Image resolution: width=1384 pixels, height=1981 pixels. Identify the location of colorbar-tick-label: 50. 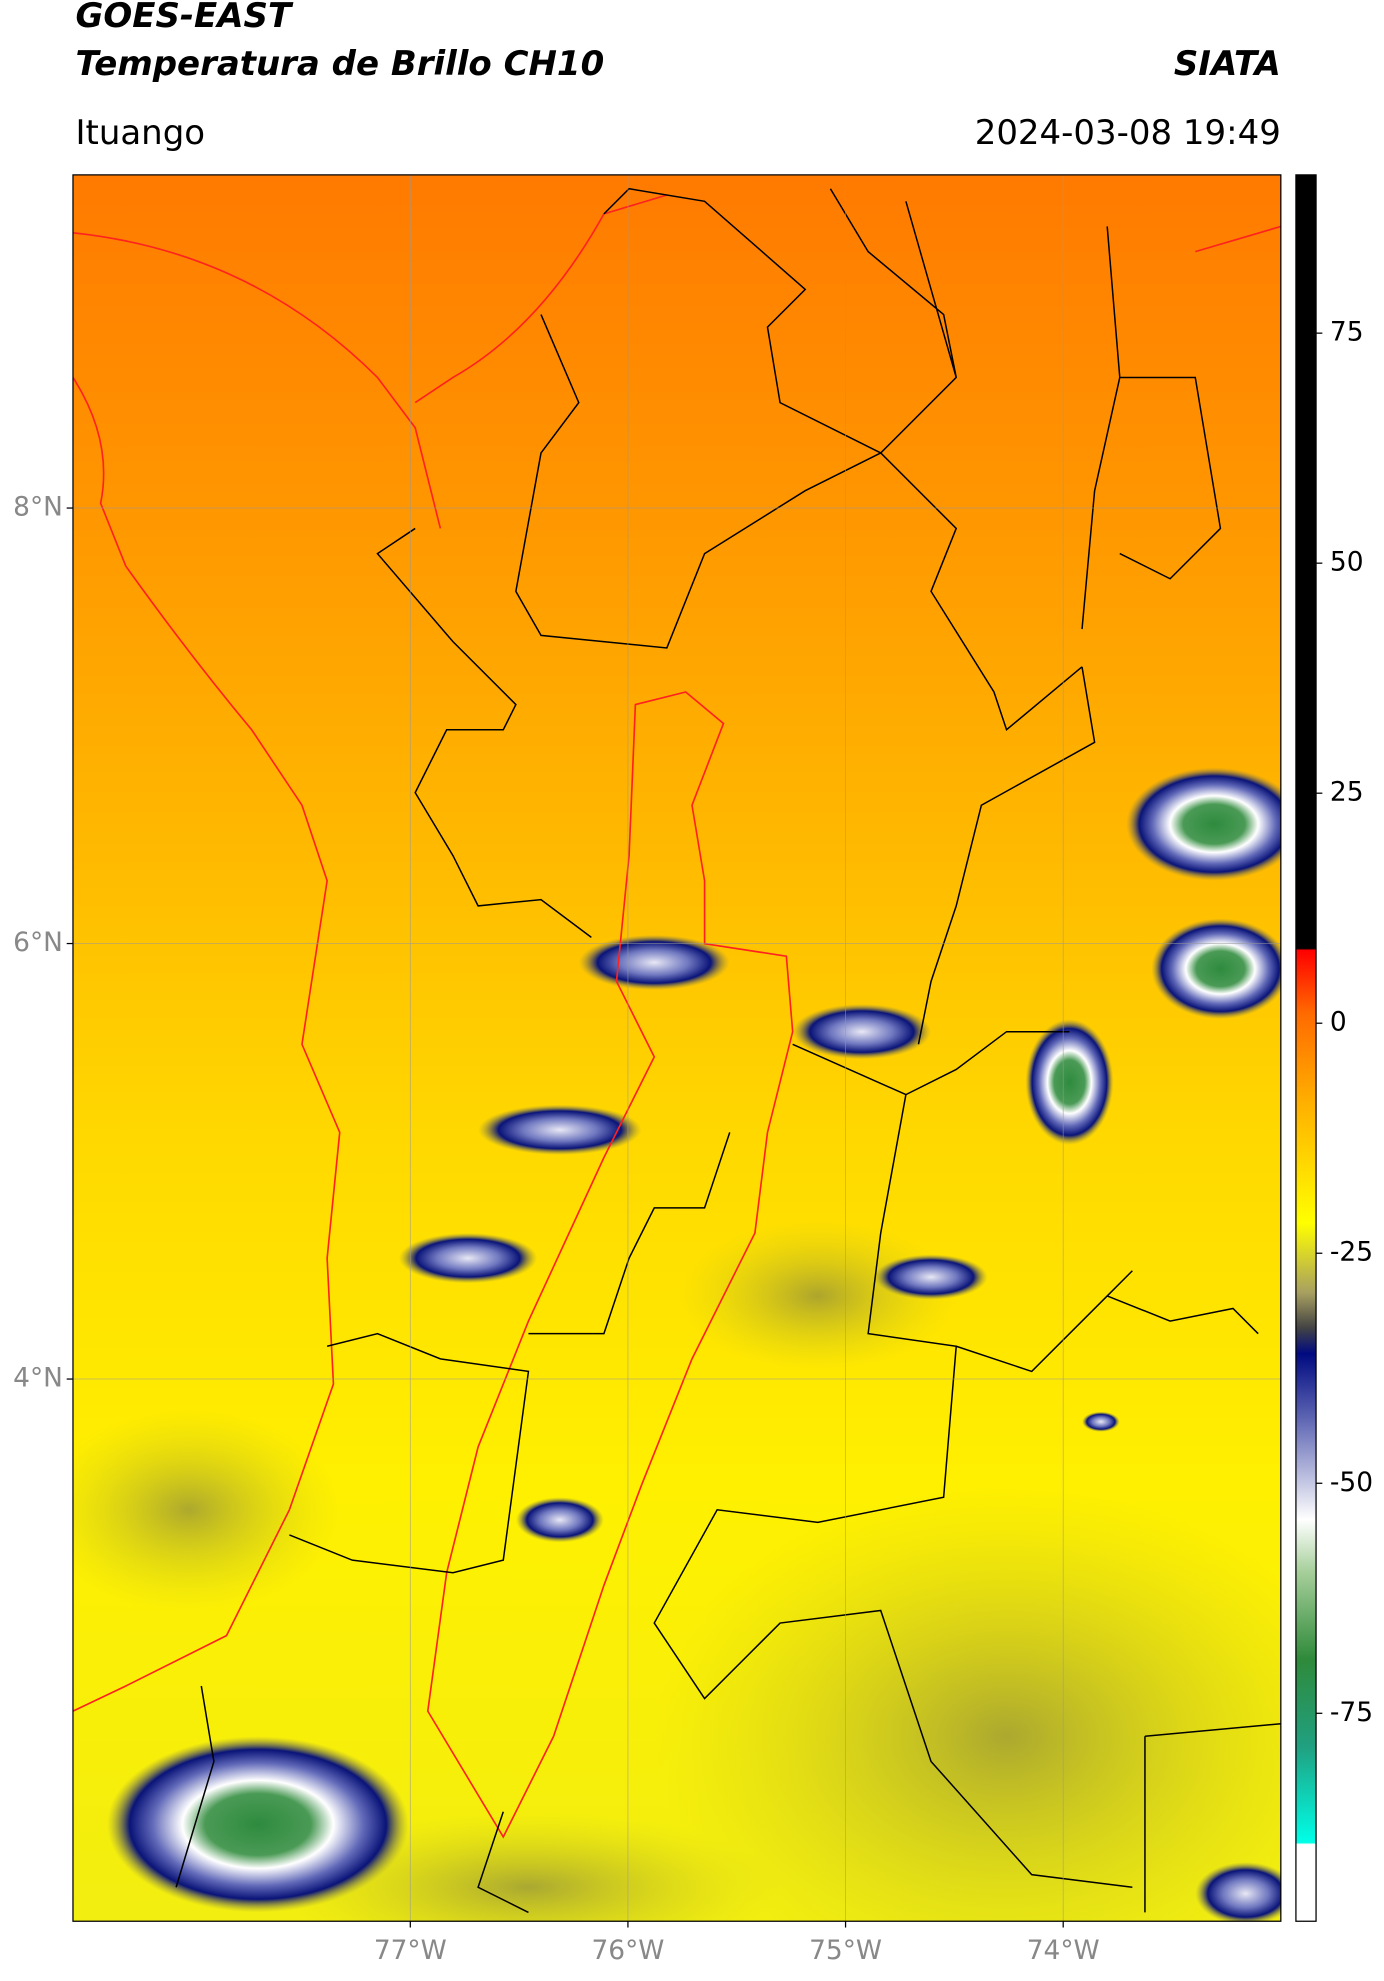
(1347, 562).